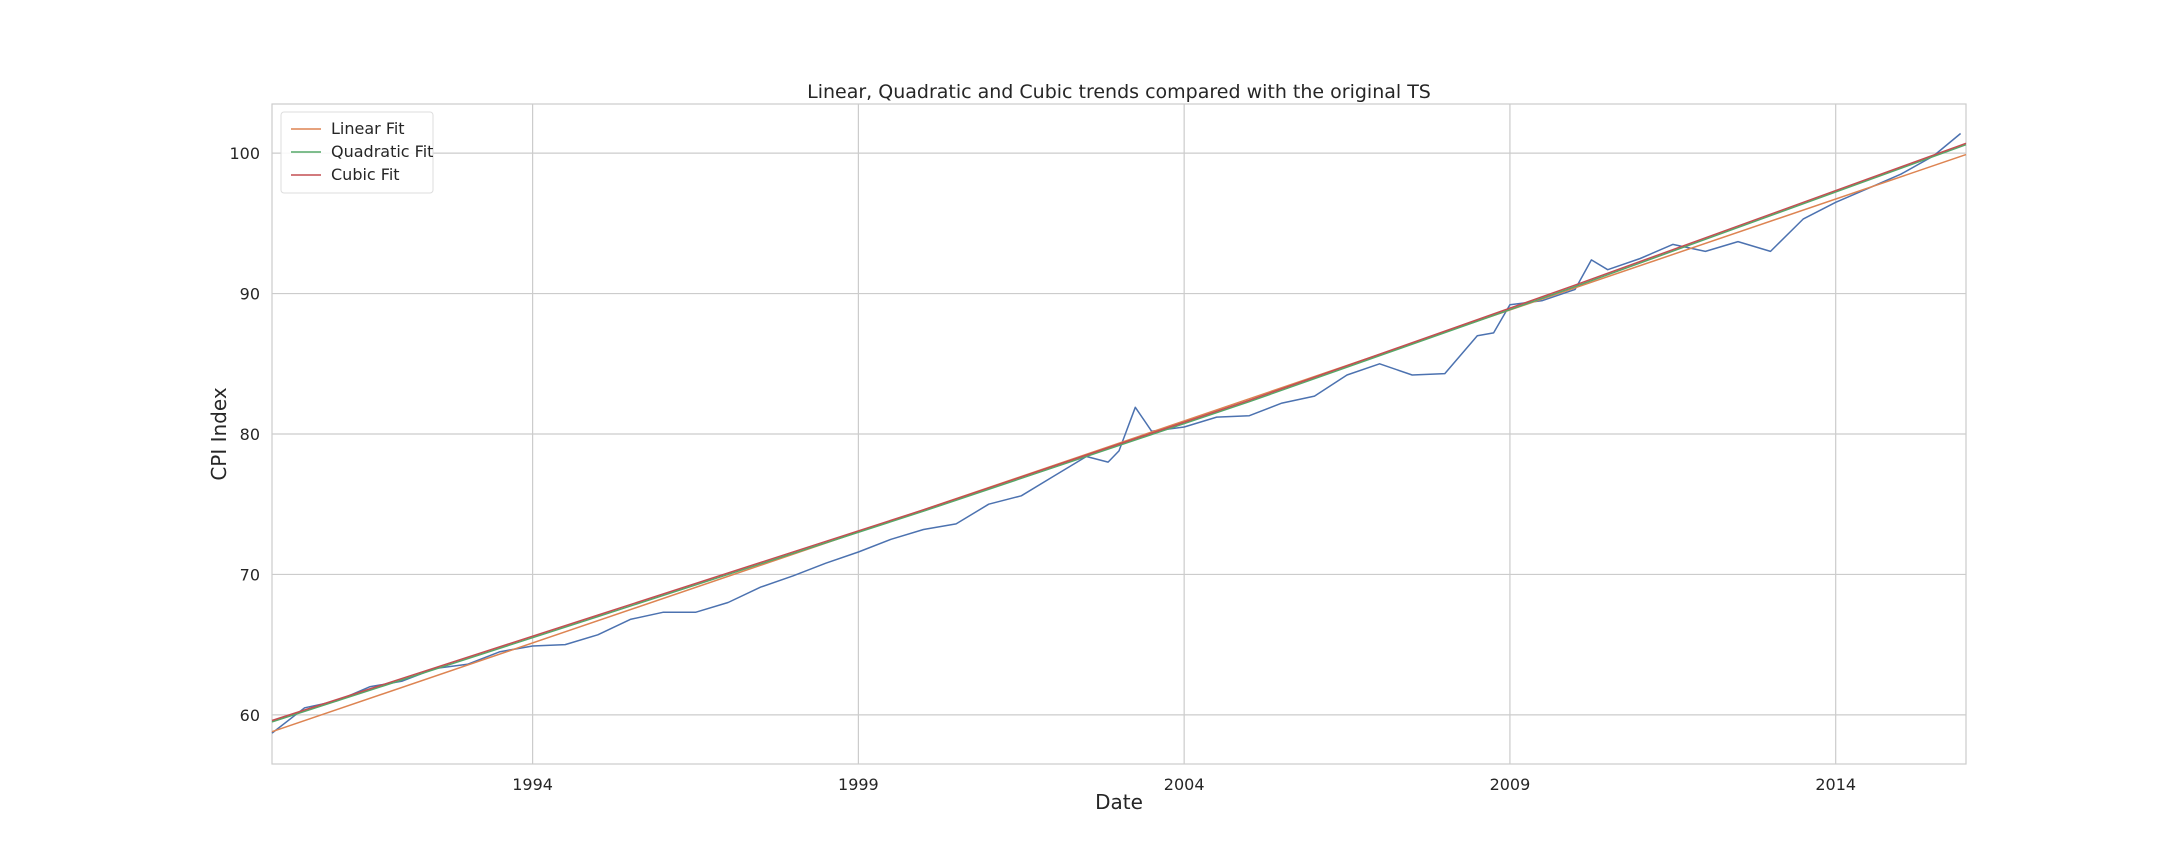 The image size is (2160, 864). Describe the element at coordinates (532, 784) in the screenshot. I see `x-tick-label: 1994` at that location.